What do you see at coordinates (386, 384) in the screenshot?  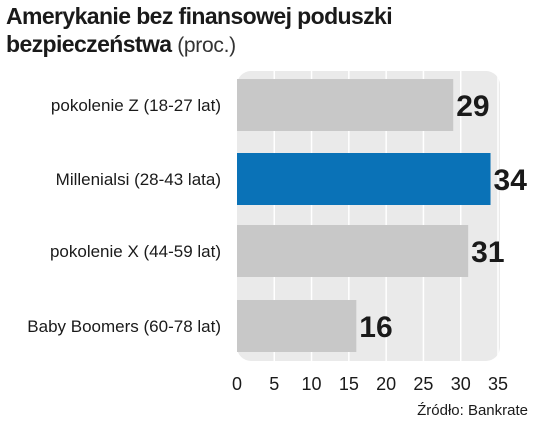 I see `x-tick-label: 20` at bounding box center [386, 384].